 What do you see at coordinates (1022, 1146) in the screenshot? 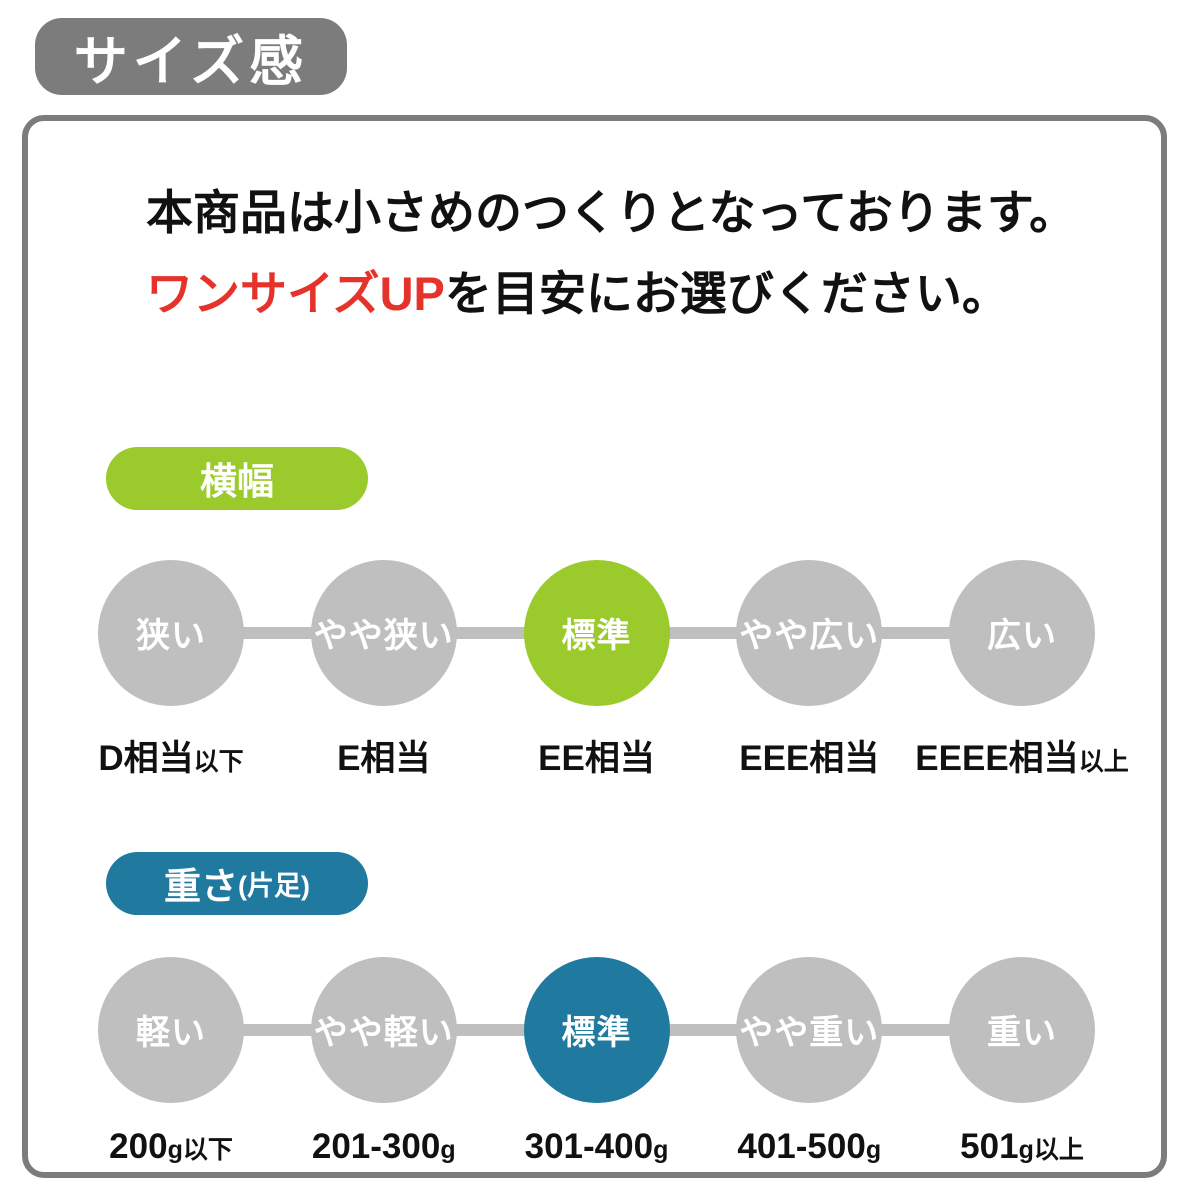
I see `weight-label-over-501g: 501 g以上` at bounding box center [1022, 1146].